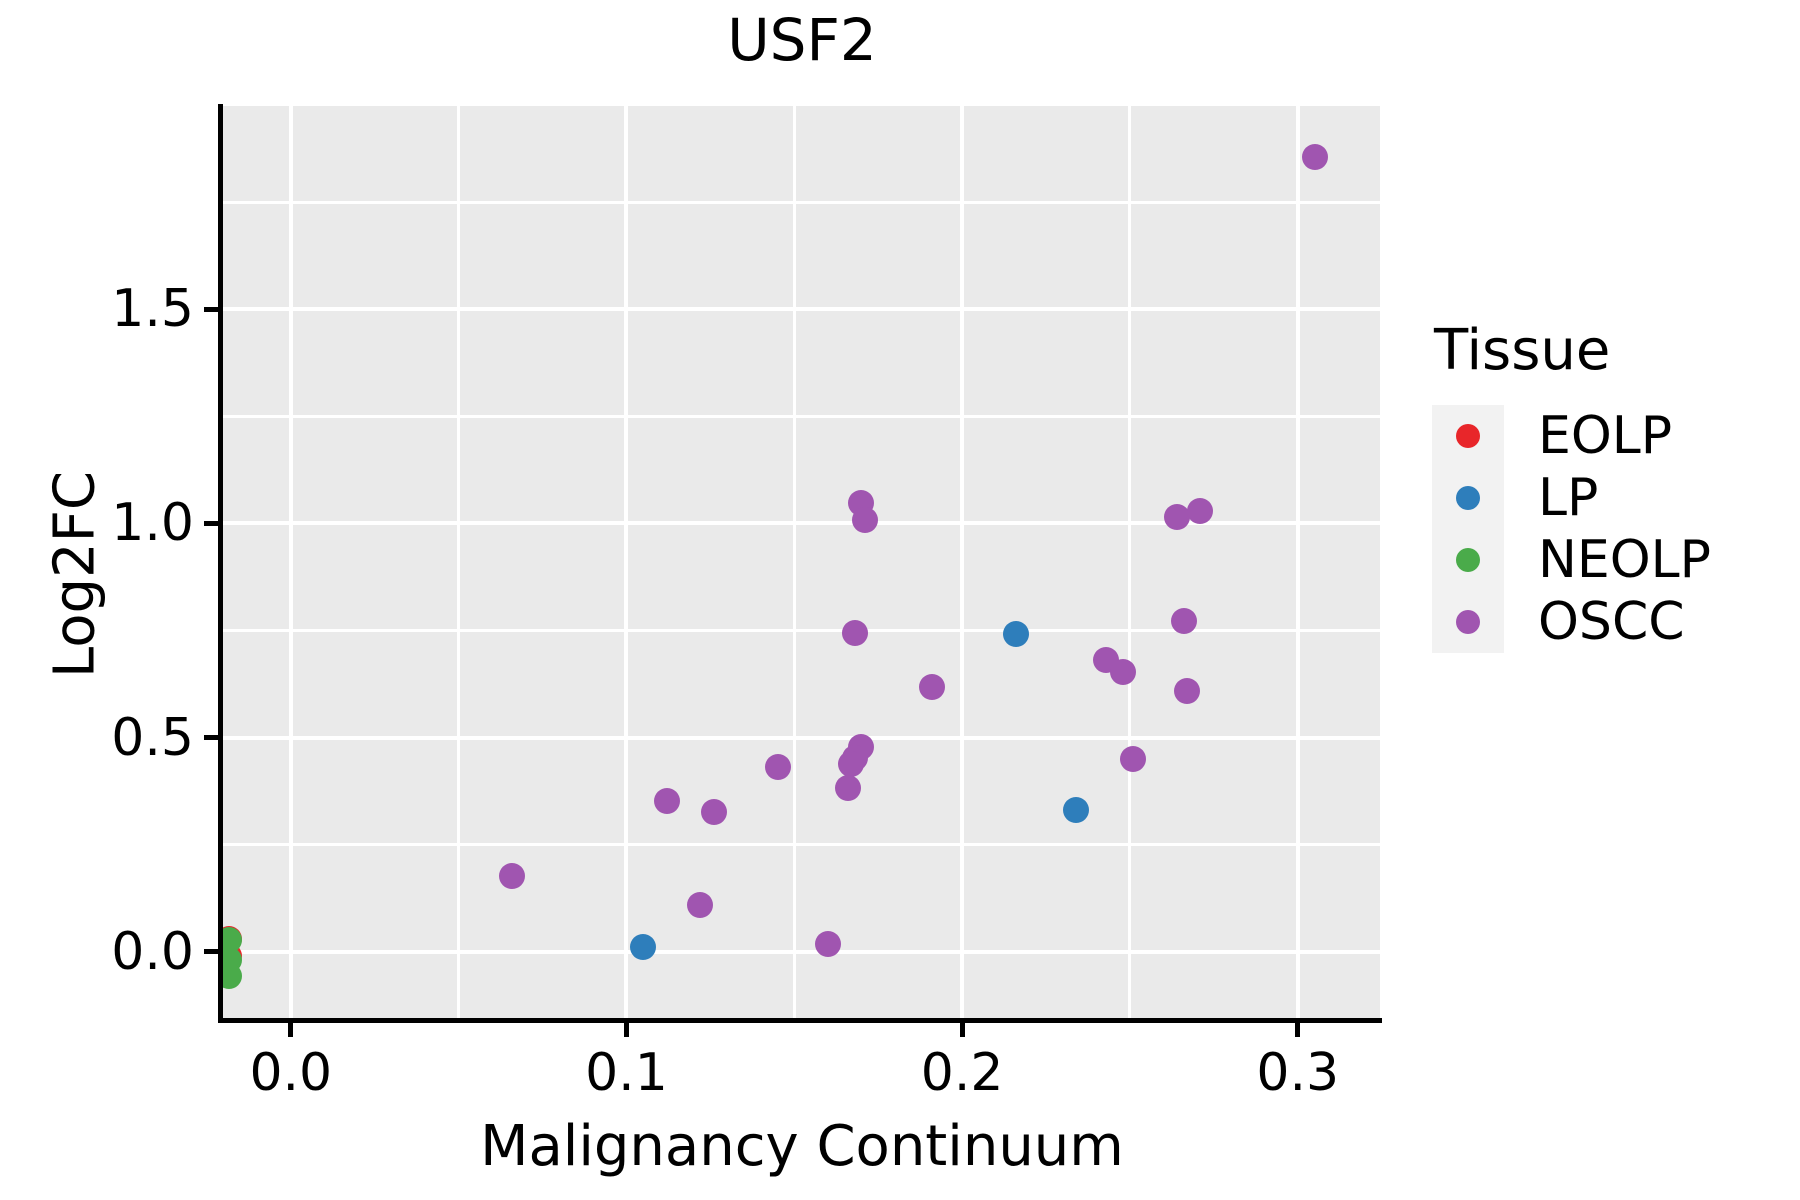 The width and height of the screenshot is (1800, 1200). Describe the element at coordinates (291, 1073) in the screenshot. I see `x-tick-label: 0.0` at that location.